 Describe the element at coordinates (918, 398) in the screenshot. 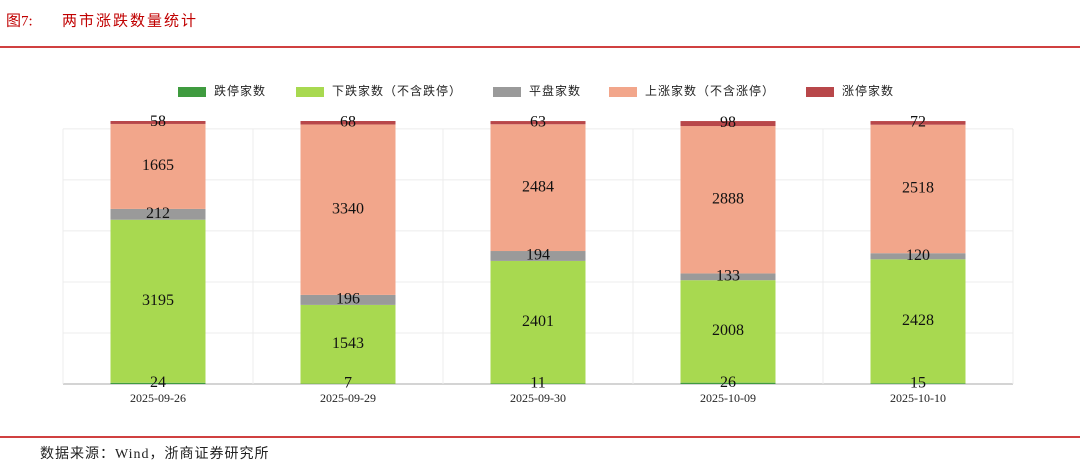

I see `x-tick-label: 2025-10-10` at that location.